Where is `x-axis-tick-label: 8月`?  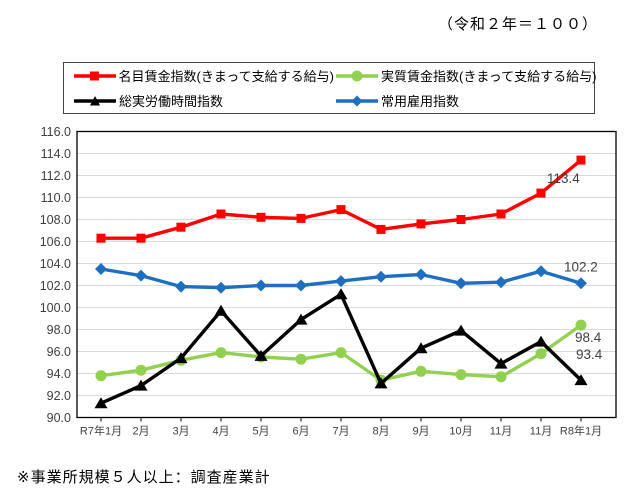 x-axis-tick-label: 8月 is located at coordinates (380, 432).